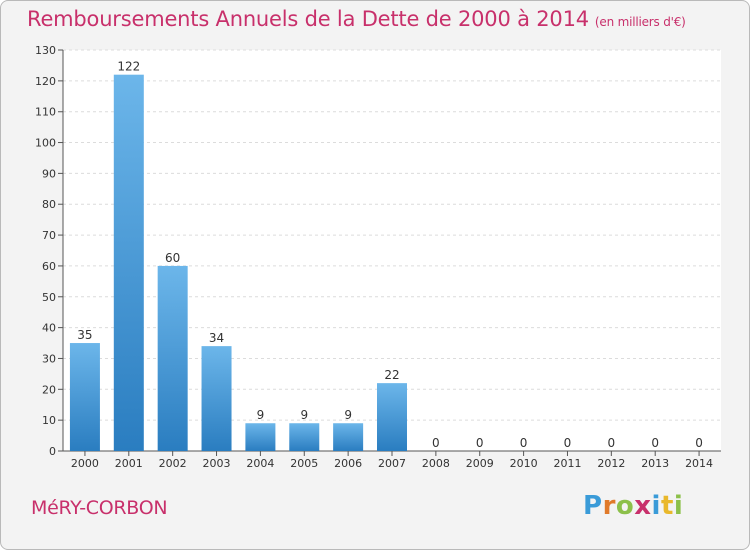 This screenshot has width=750, height=550. What do you see at coordinates (216, 338) in the screenshot?
I see `value-label: 34` at bounding box center [216, 338].